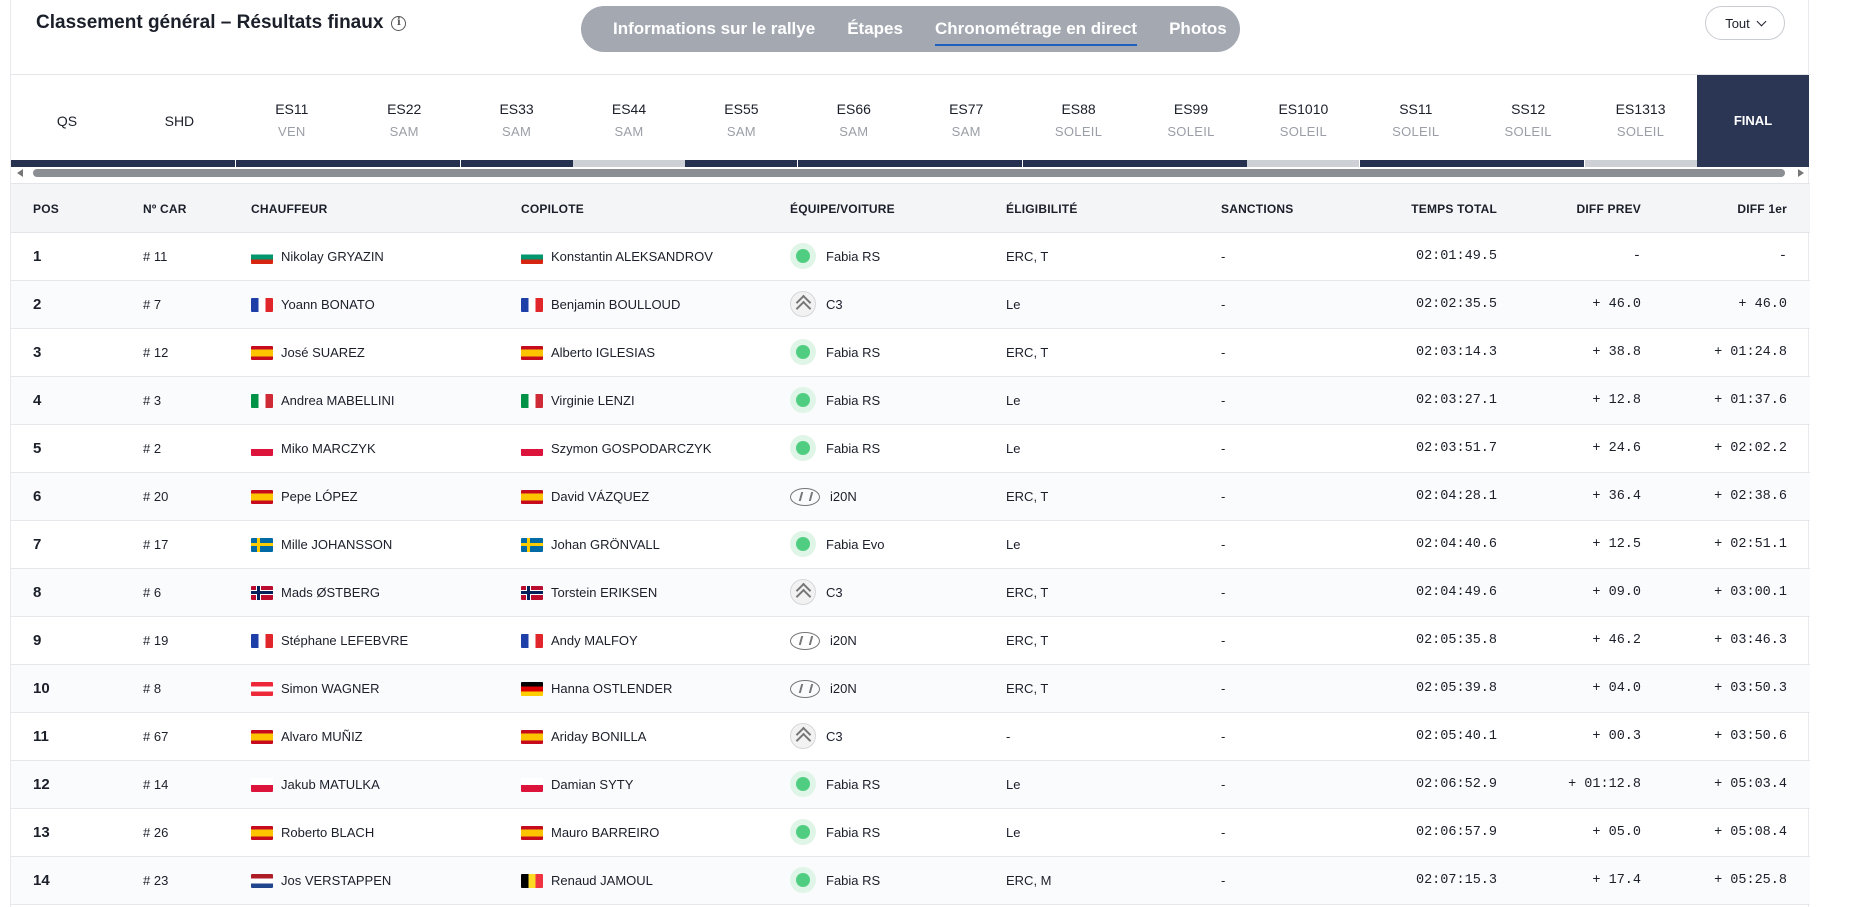 Image resolution: width=1852 pixels, height=907 pixels. I want to click on diff-first: + 05:25.8, so click(1750, 880).